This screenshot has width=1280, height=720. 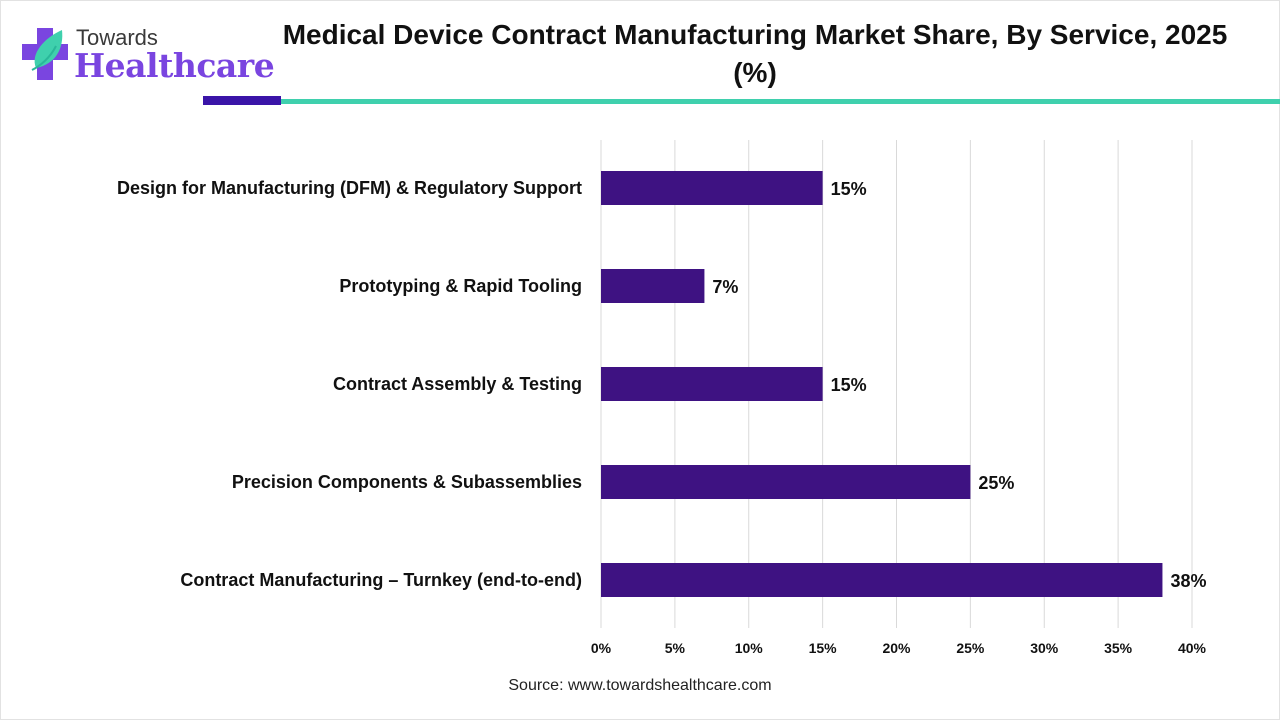 What do you see at coordinates (1192, 648) in the screenshot?
I see `x-tick-label: 40%` at bounding box center [1192, 648].